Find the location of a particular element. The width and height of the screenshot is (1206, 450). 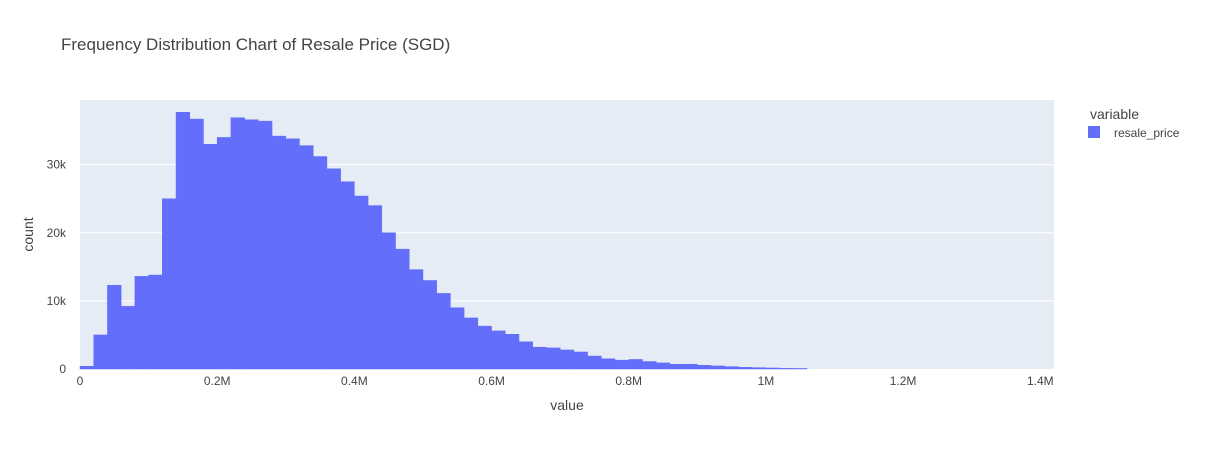

x-tick-label: 1.2M is located at coordinates (903, 381).